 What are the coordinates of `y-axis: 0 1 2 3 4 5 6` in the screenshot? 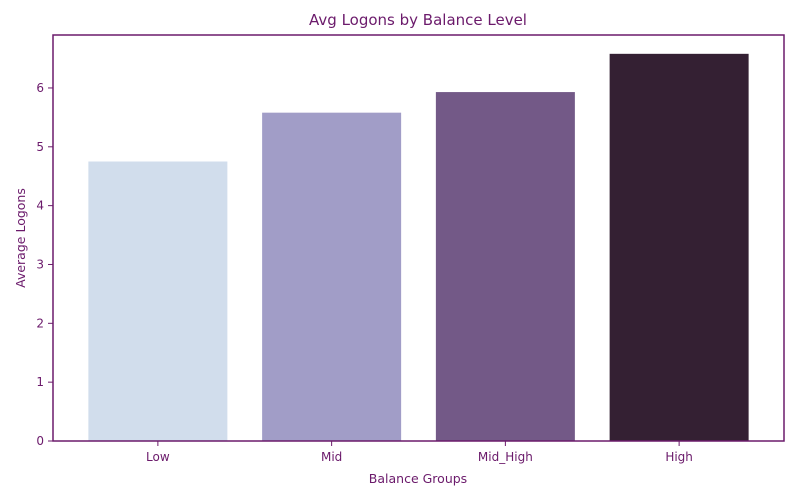 It's located at (44, 264).